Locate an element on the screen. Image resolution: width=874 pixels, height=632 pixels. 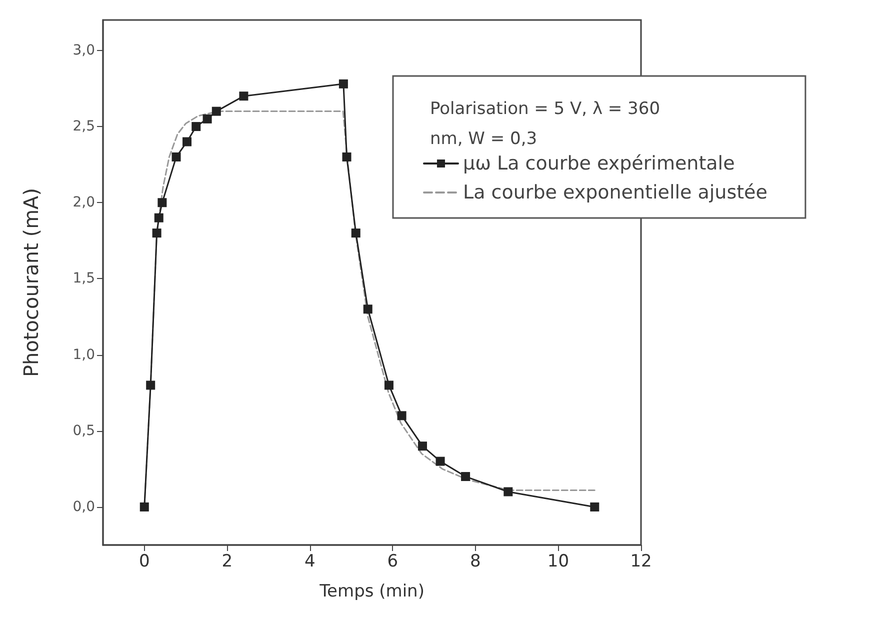
legend-title: Polarisation = 5 V, λ = 360 nm, W = 0,3 is located at coordinates (548, 124).